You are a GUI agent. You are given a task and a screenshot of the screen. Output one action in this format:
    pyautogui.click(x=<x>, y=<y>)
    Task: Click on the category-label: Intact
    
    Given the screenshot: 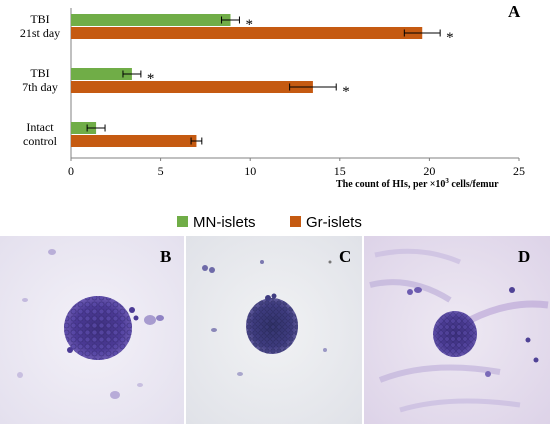 What is the action you would take?
    pyautogui.click(x=40, y=127)
    